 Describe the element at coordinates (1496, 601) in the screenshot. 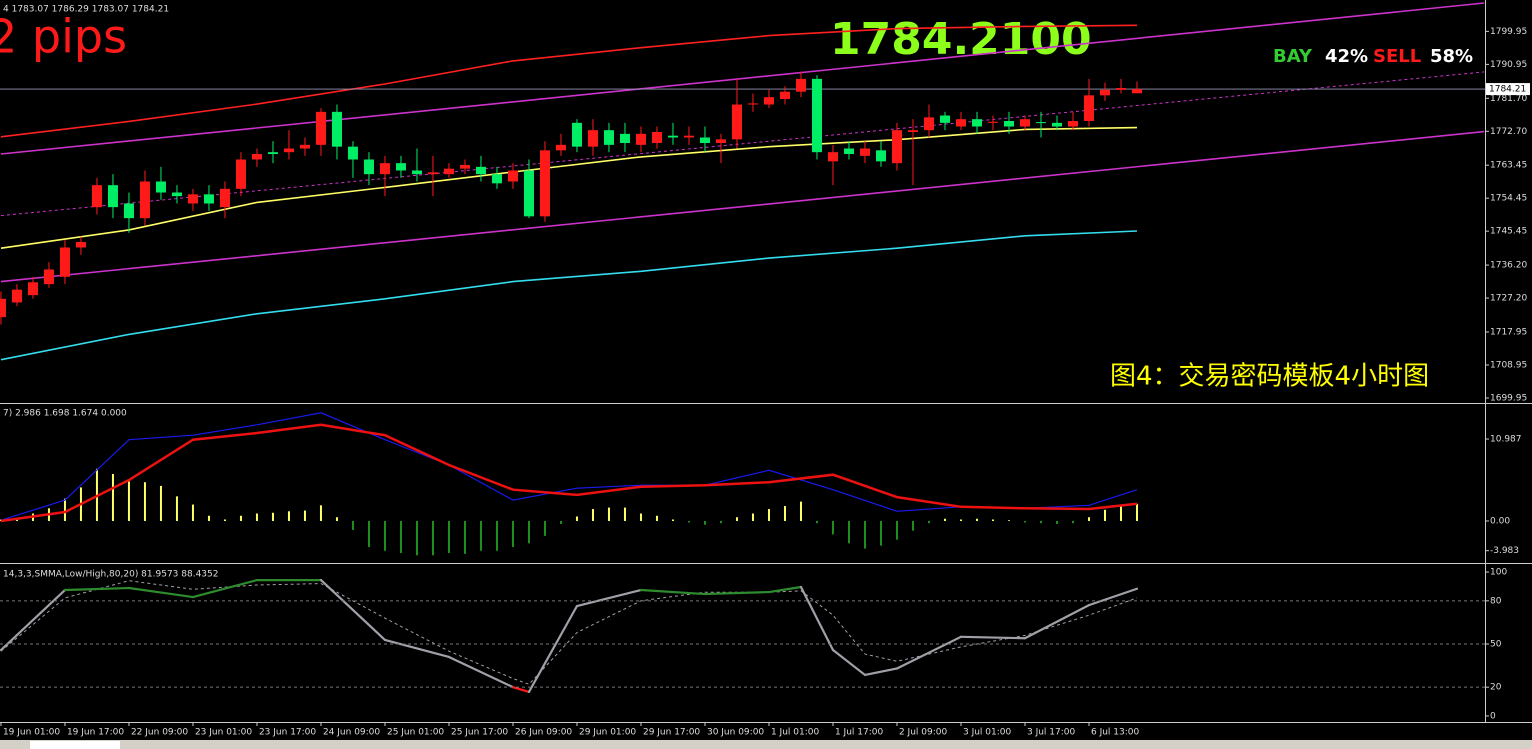

I see `y-tick-label: 80` at that location.